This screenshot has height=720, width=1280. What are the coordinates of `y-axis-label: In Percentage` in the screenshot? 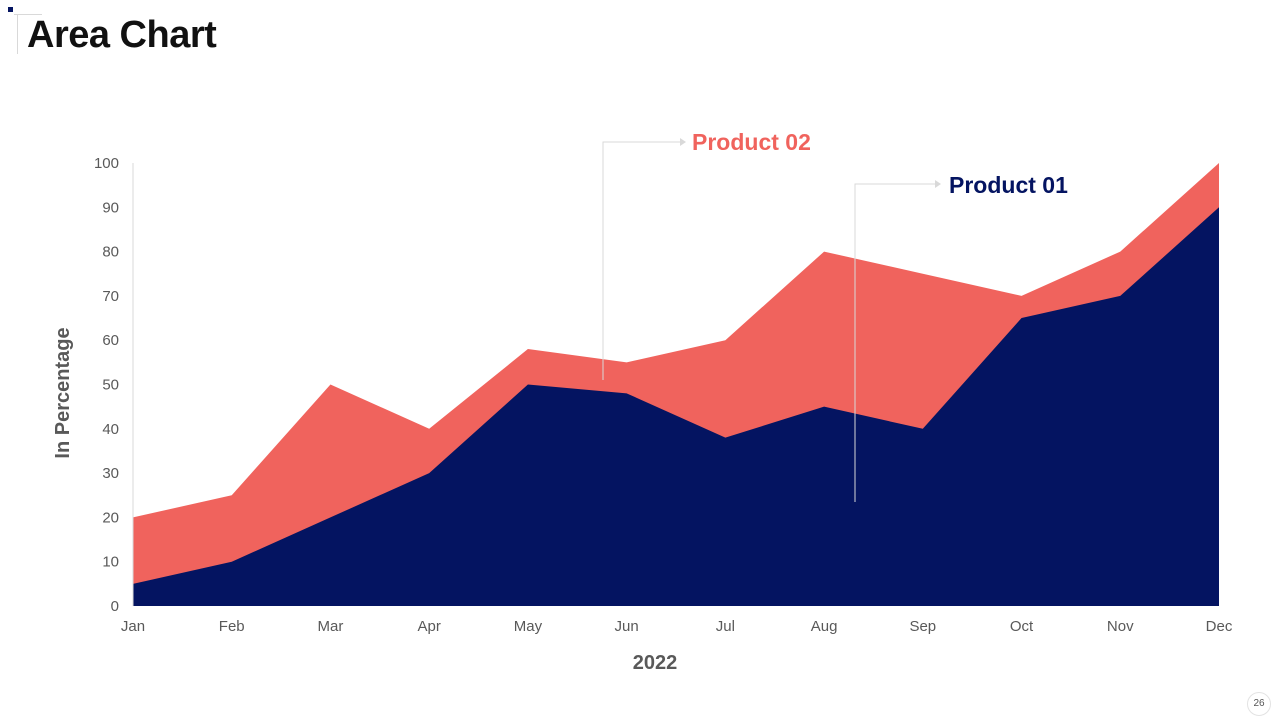 It's located at (63, 392).